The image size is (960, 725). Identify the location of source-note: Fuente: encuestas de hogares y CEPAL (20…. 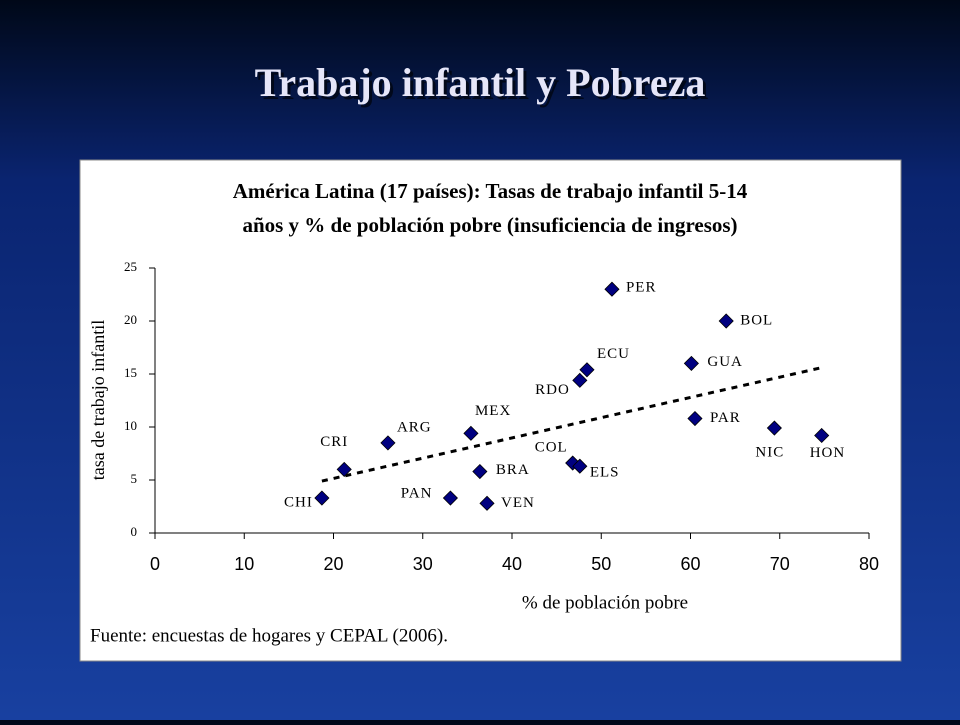
(269, 635).